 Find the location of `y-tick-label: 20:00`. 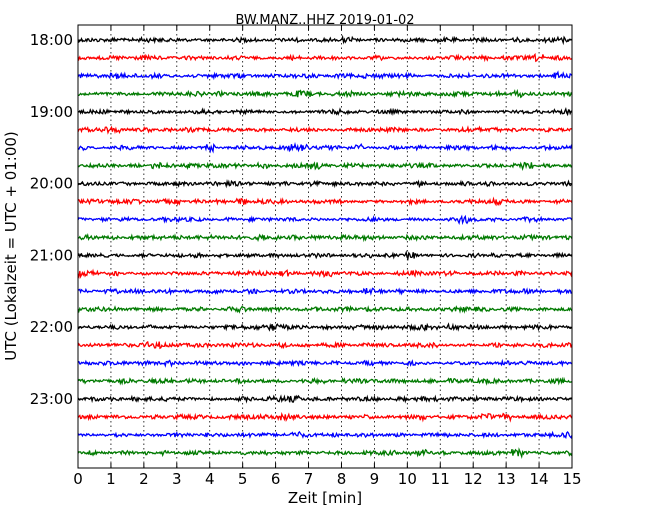

y-tick-label: 20:00 is located at coordinates (51, 184).